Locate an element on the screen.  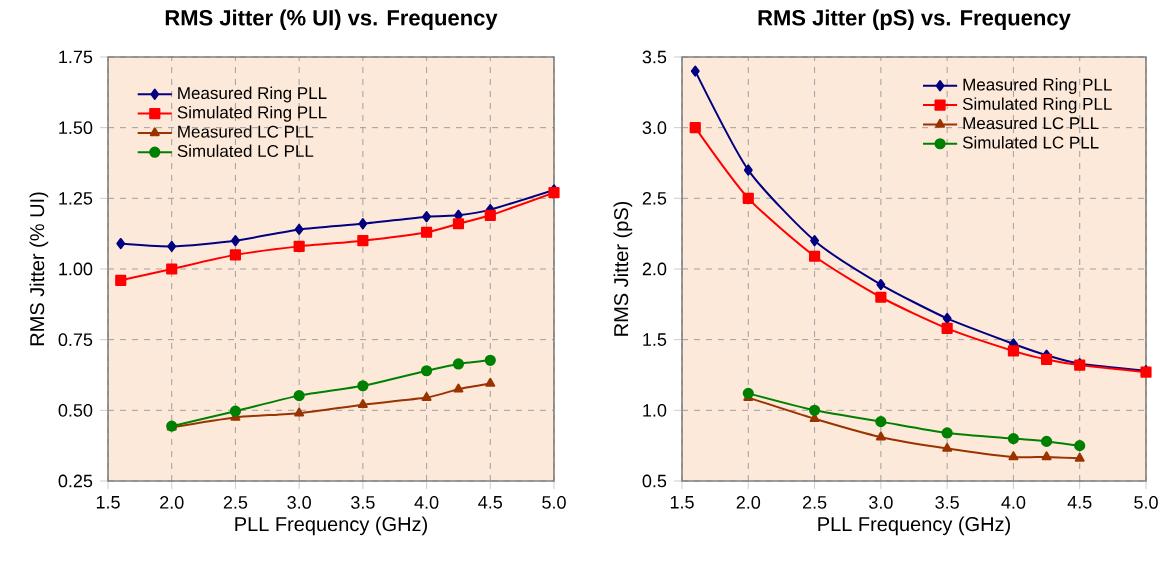
chart-title: RMS Jitter (pS) vs. Frequency is located at coordinates (914, 19).